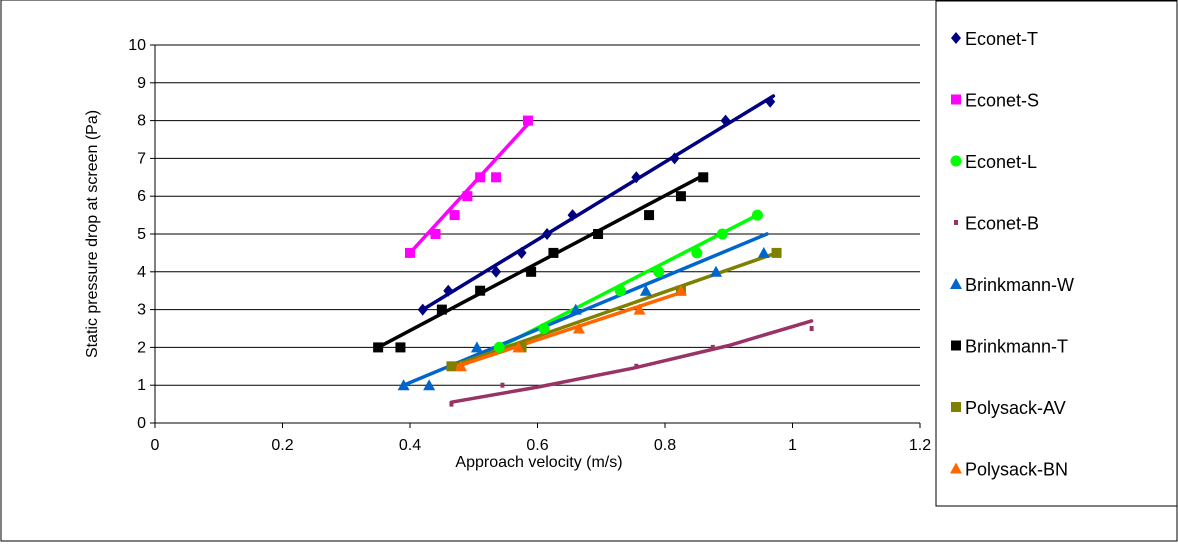  Describe the element at coordinates (141, 196) in the screenshot. I see `y-tick-label: 6` at that location.